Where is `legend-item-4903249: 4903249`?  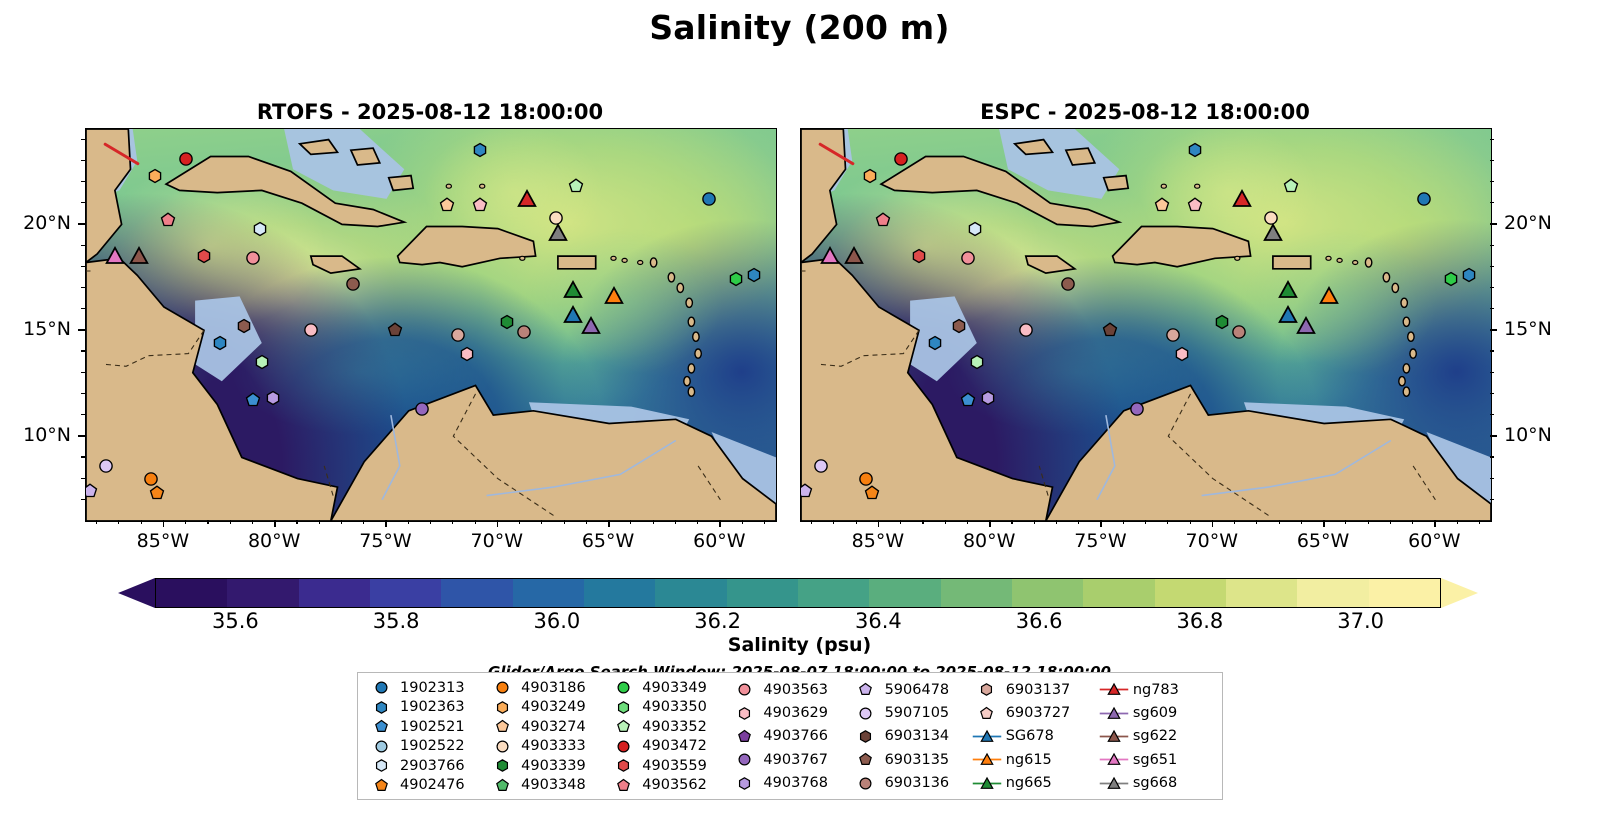
legend-item-4903249: 4903249 is located at coordinates (545, 708).